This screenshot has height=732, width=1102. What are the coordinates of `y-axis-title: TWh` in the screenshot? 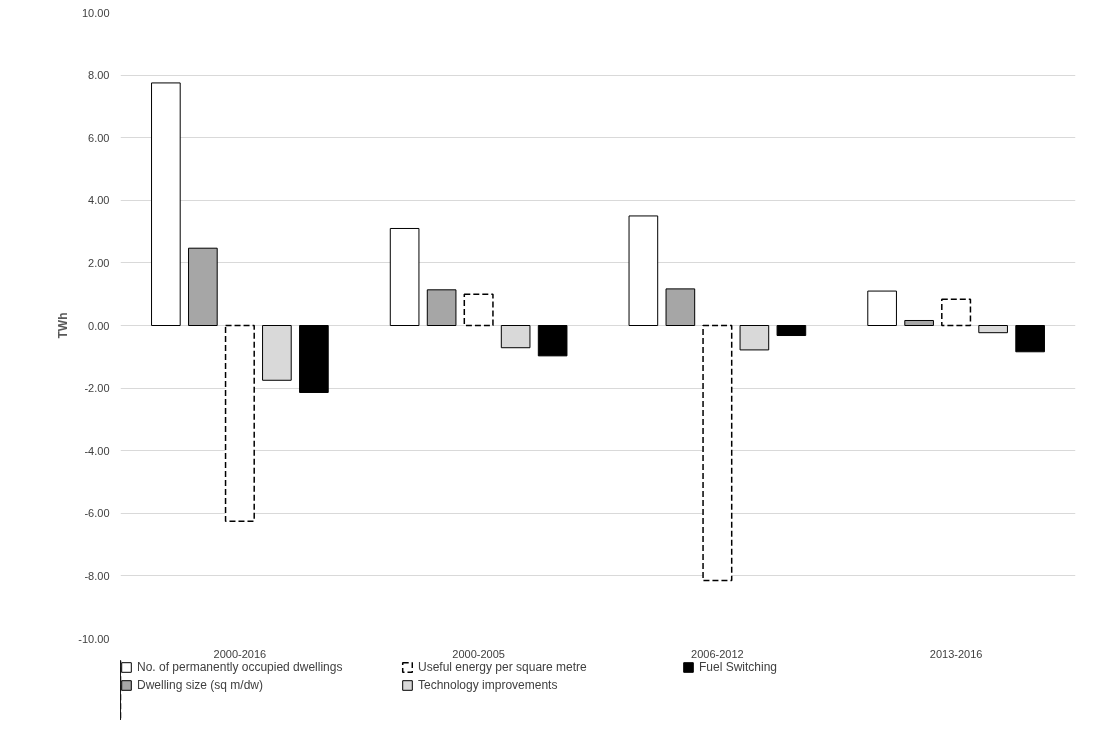 It's located at (63, 325).